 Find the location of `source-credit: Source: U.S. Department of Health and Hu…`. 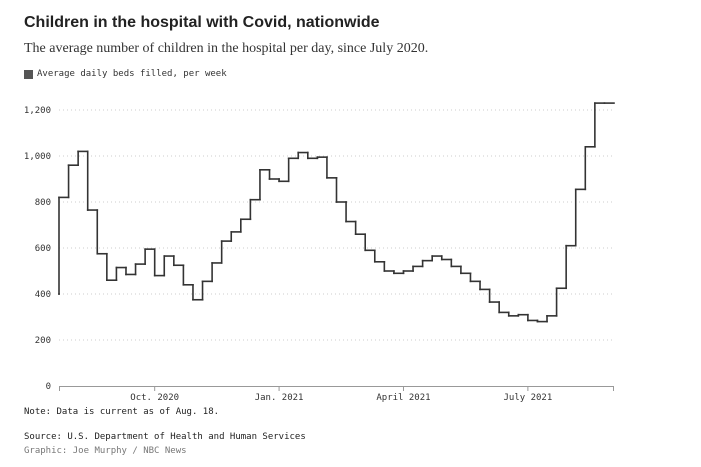

source-credit: Source: U.S. Department of Health and Hu… is located at coordinates (165, 437).